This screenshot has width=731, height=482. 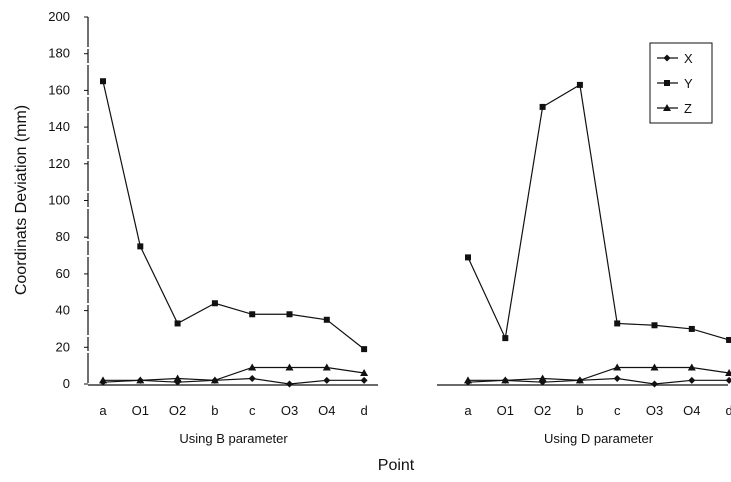 I want to click on legend-label-x: X, so click(x=688, y=58).